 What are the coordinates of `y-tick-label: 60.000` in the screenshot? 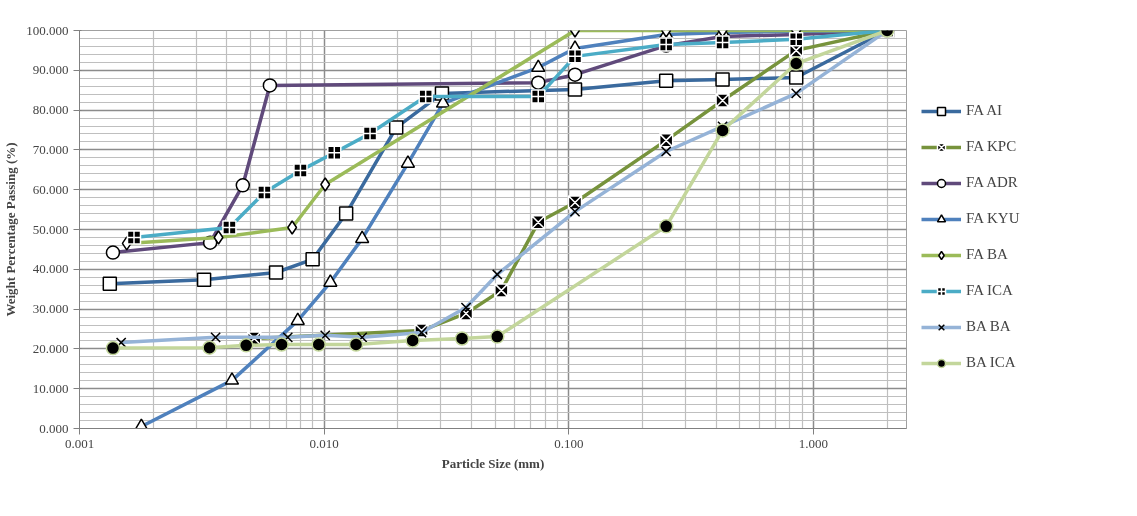 It's located at (50, 189).